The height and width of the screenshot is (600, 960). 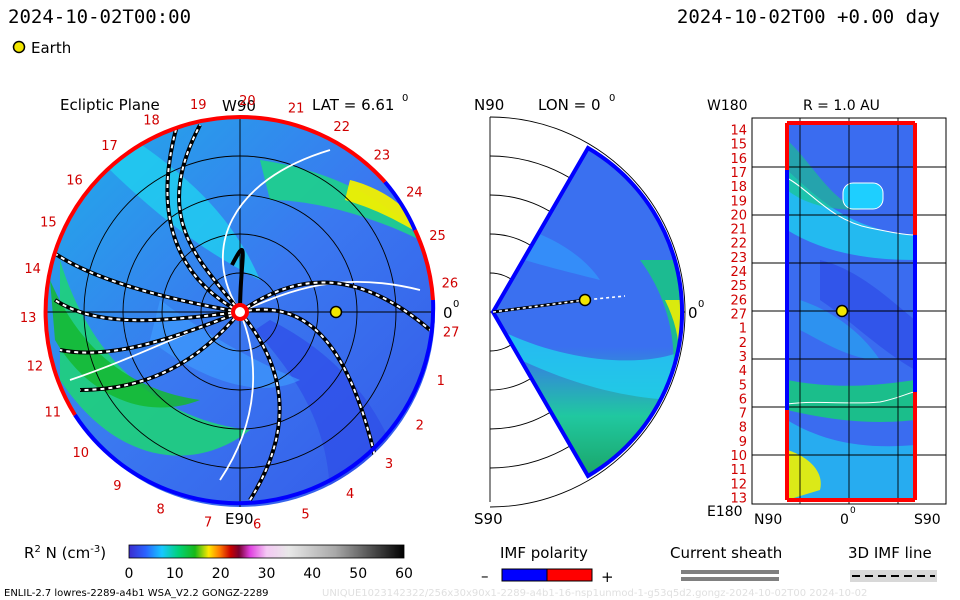 What do you see at coordinates (768, 520) in the screenshot?
I see `rmap-x-label-n90: N90` at bounding box center [768, 520].